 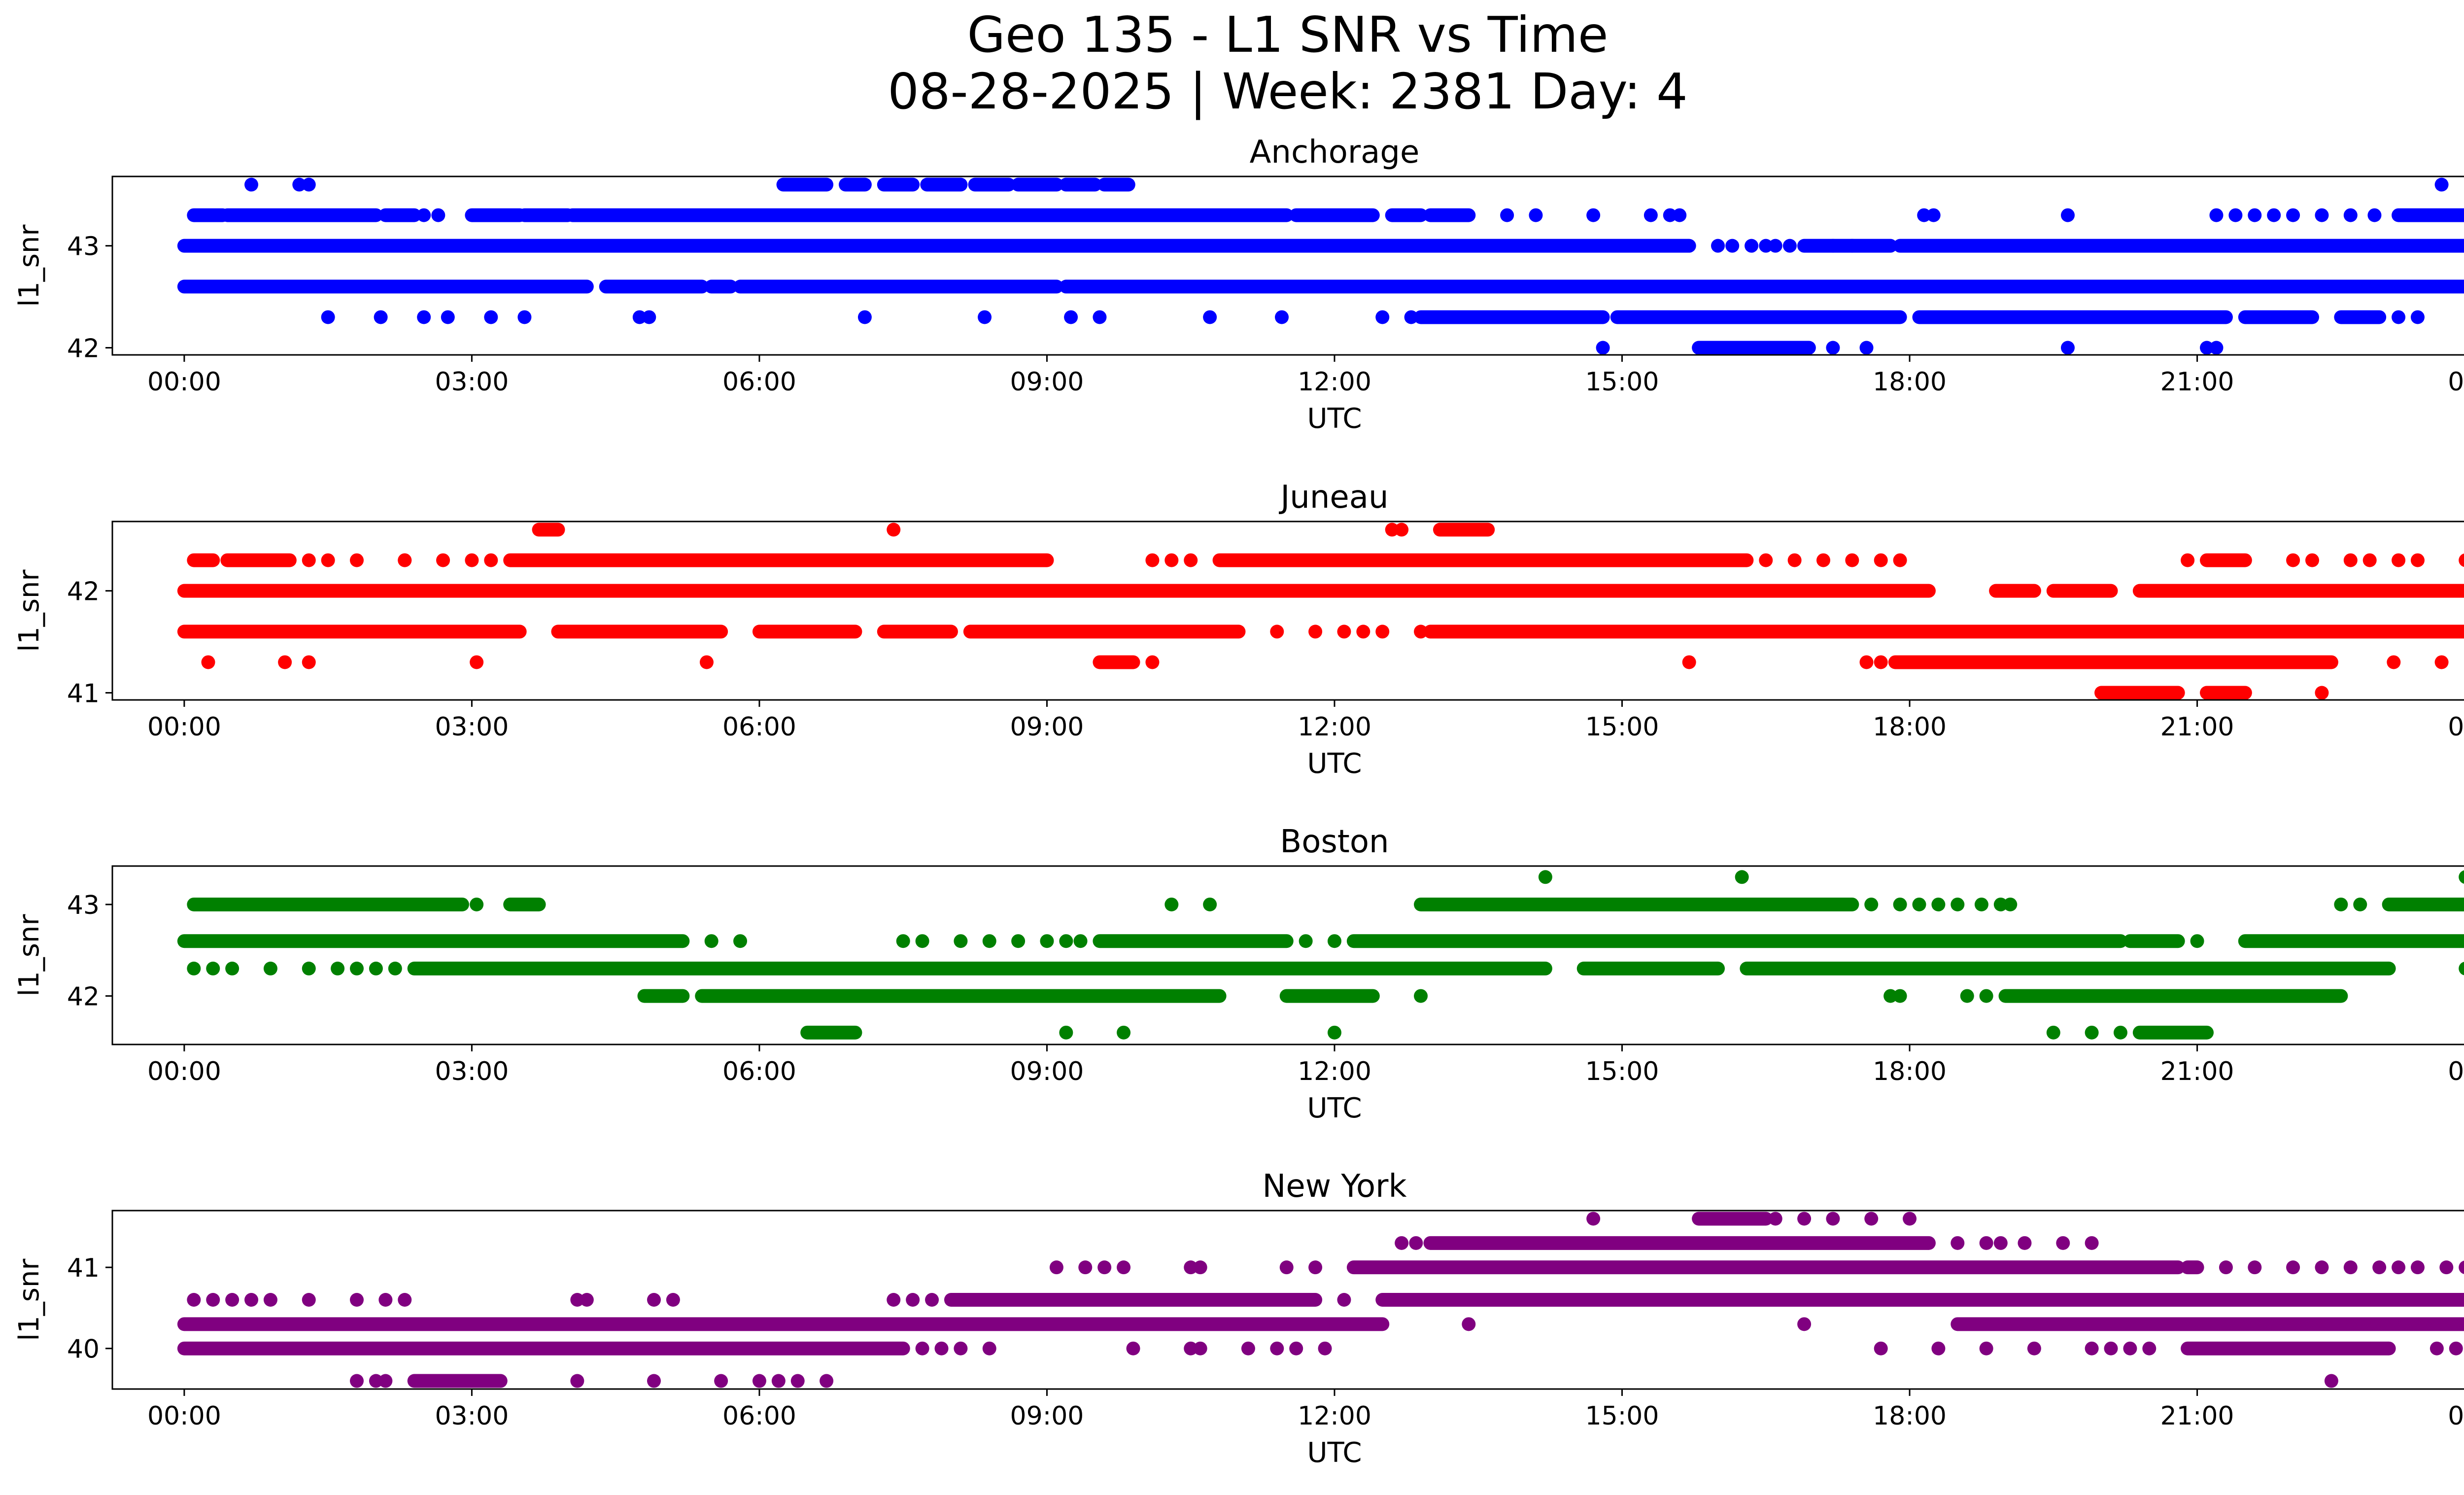 What do you see at coordinates (2456, 382) in the screenshot?
I see `x-tick-label: 00:00` at bounding box center [2456, 382].